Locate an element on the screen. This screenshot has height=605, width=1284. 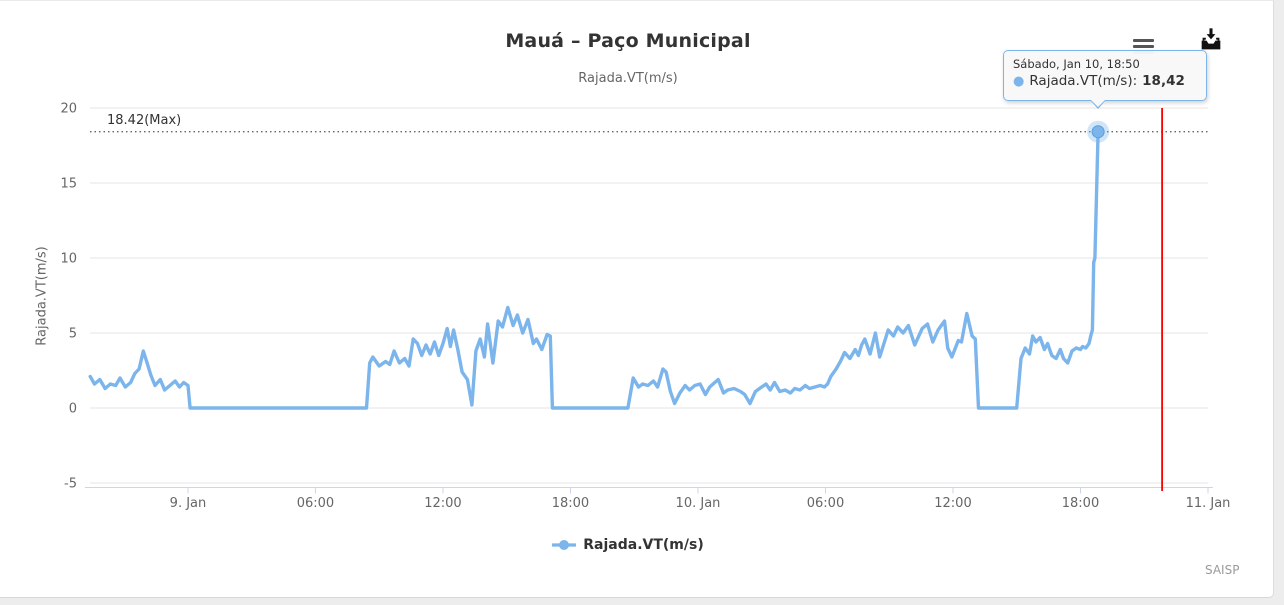
y-tick-label: 5 is located at coordinates (73, 334).